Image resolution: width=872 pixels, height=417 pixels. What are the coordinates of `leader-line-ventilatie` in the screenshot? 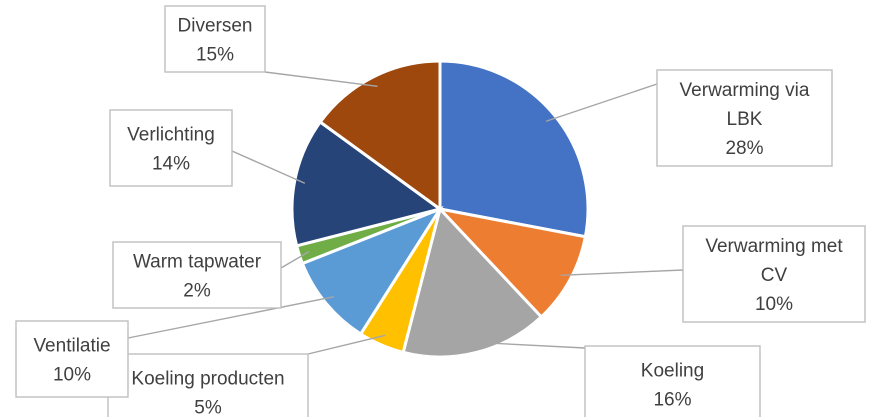 It's located at (231, 317).